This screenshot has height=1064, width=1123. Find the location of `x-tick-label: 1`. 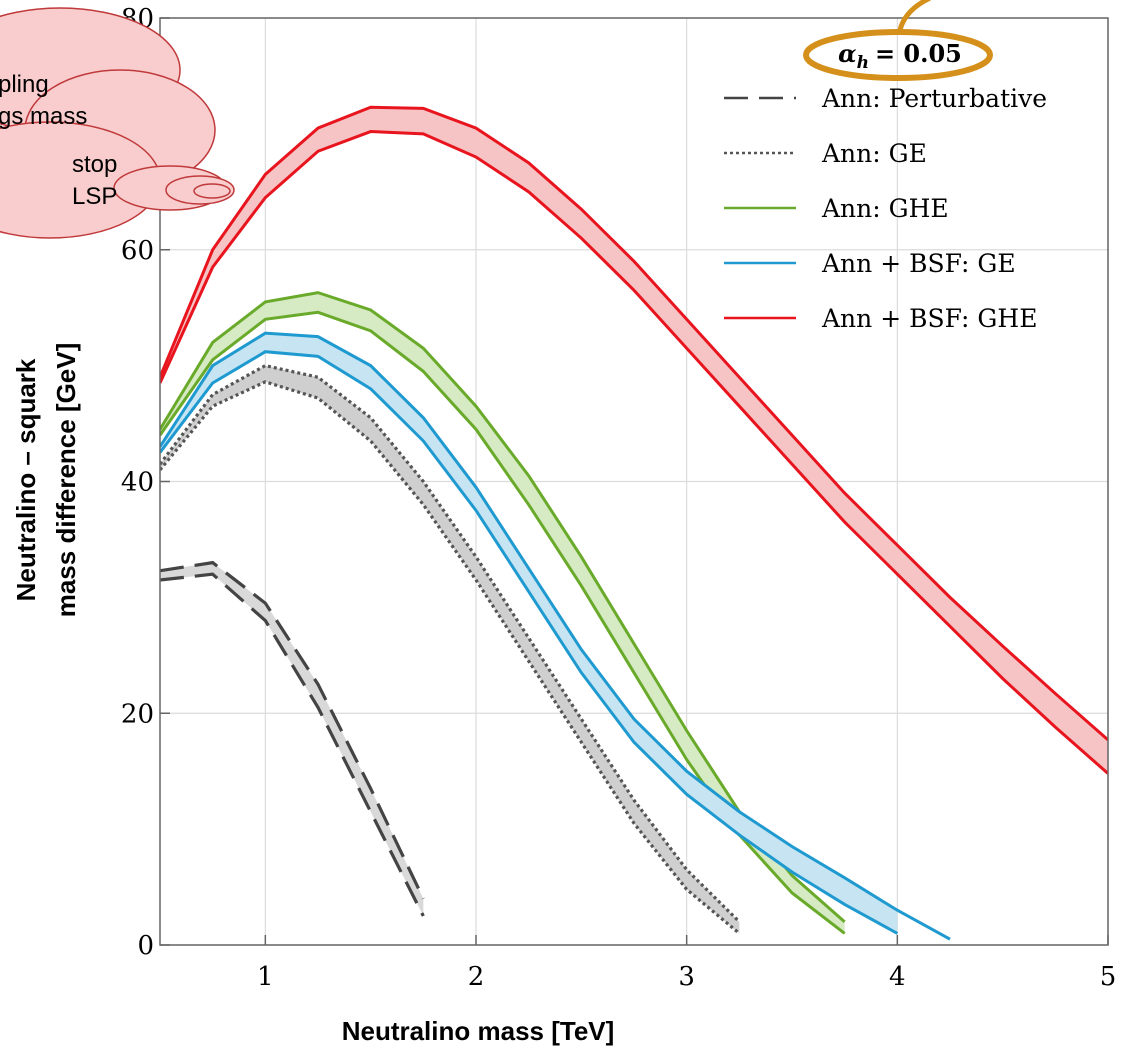

x-tick-label: 1 is located at coordinates (265, 977).